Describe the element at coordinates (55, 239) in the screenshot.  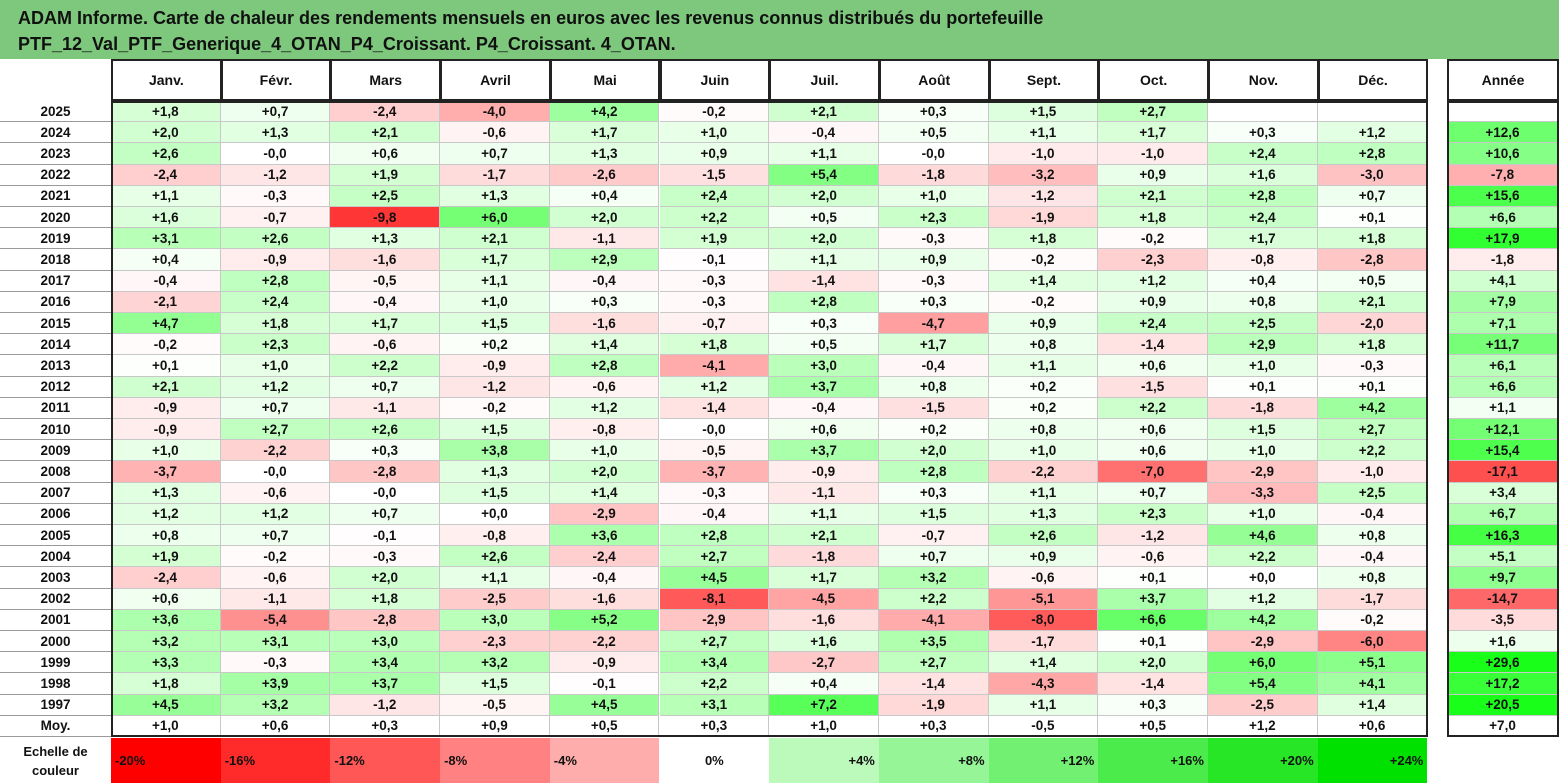
I see `year-label: 2019` at that location.